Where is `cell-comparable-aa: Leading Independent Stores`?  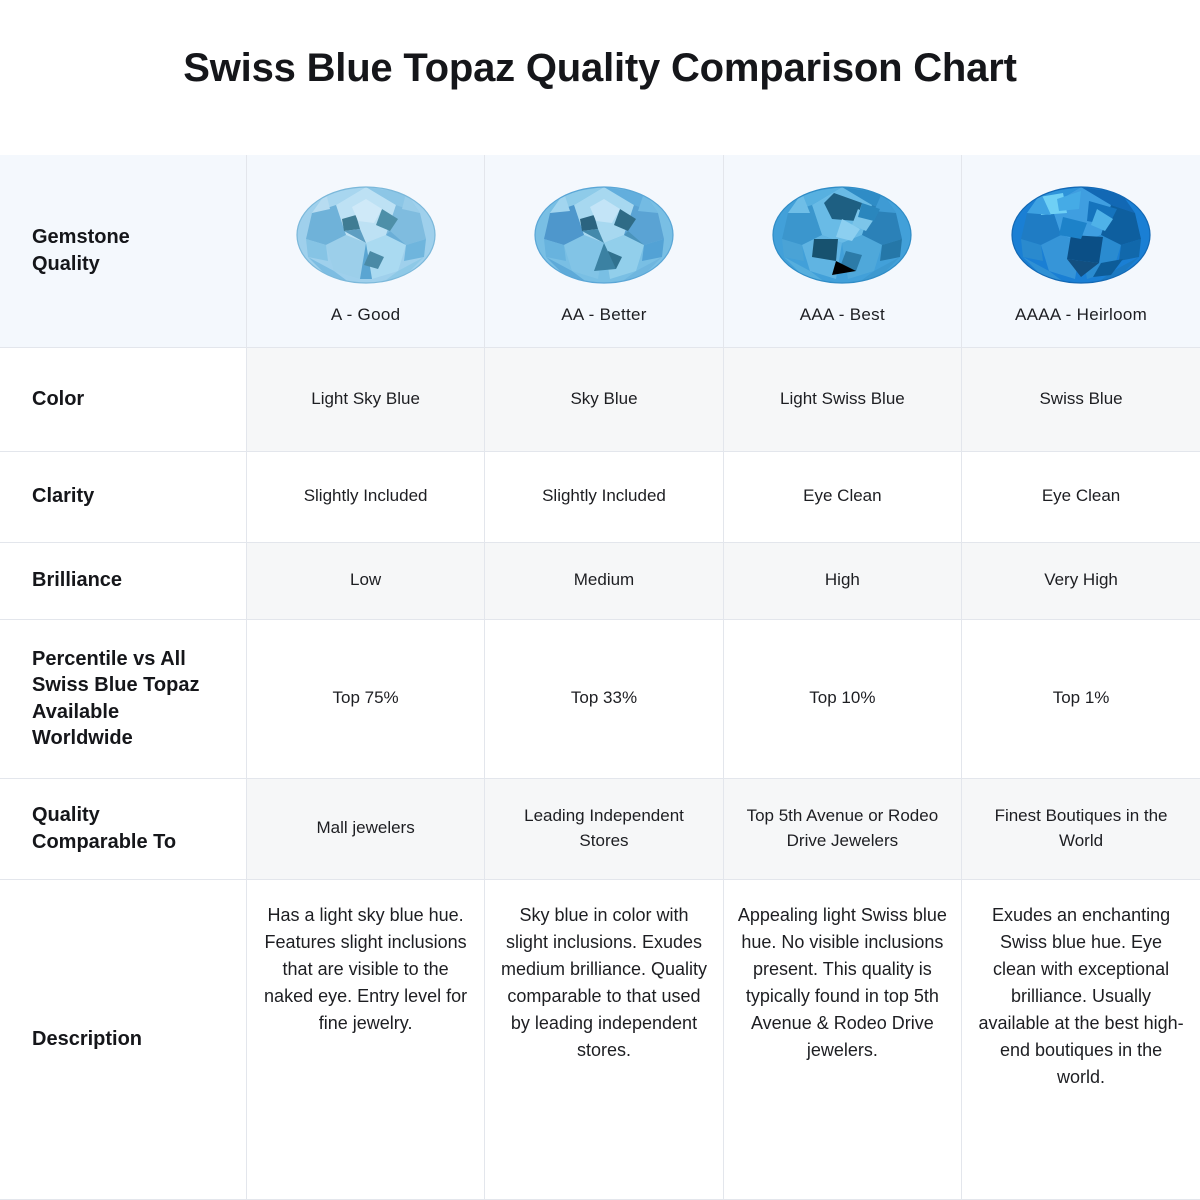 cell-comparable-aa: Leading Independent Stores is located at coordinates (604, 828).